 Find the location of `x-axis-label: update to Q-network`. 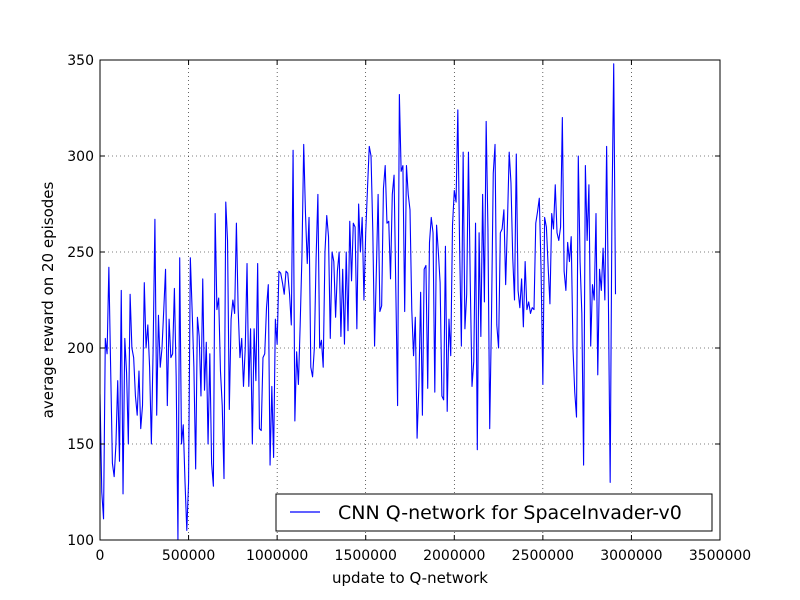

x-axis-label: update to Q-network is located at coordinates (410, 578).